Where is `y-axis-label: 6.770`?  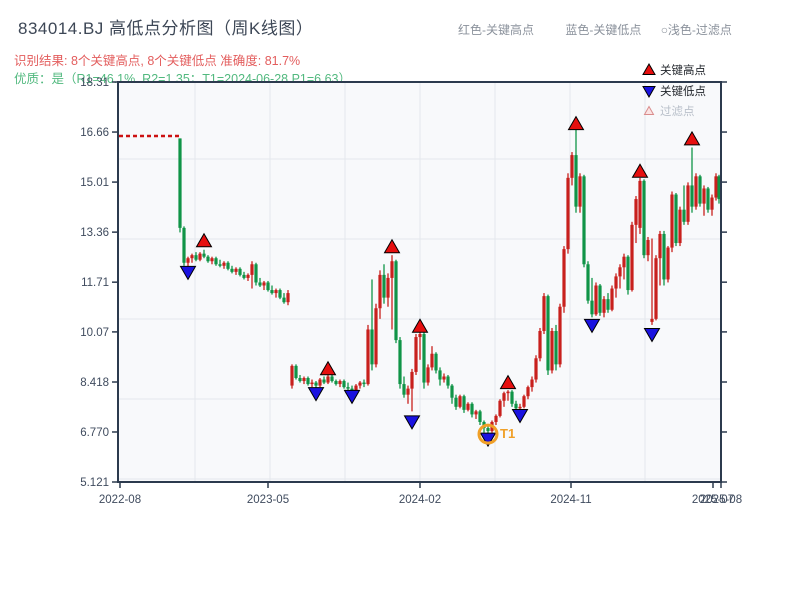
y-axis-label: 6.770 is located at coordinates (94, 433).